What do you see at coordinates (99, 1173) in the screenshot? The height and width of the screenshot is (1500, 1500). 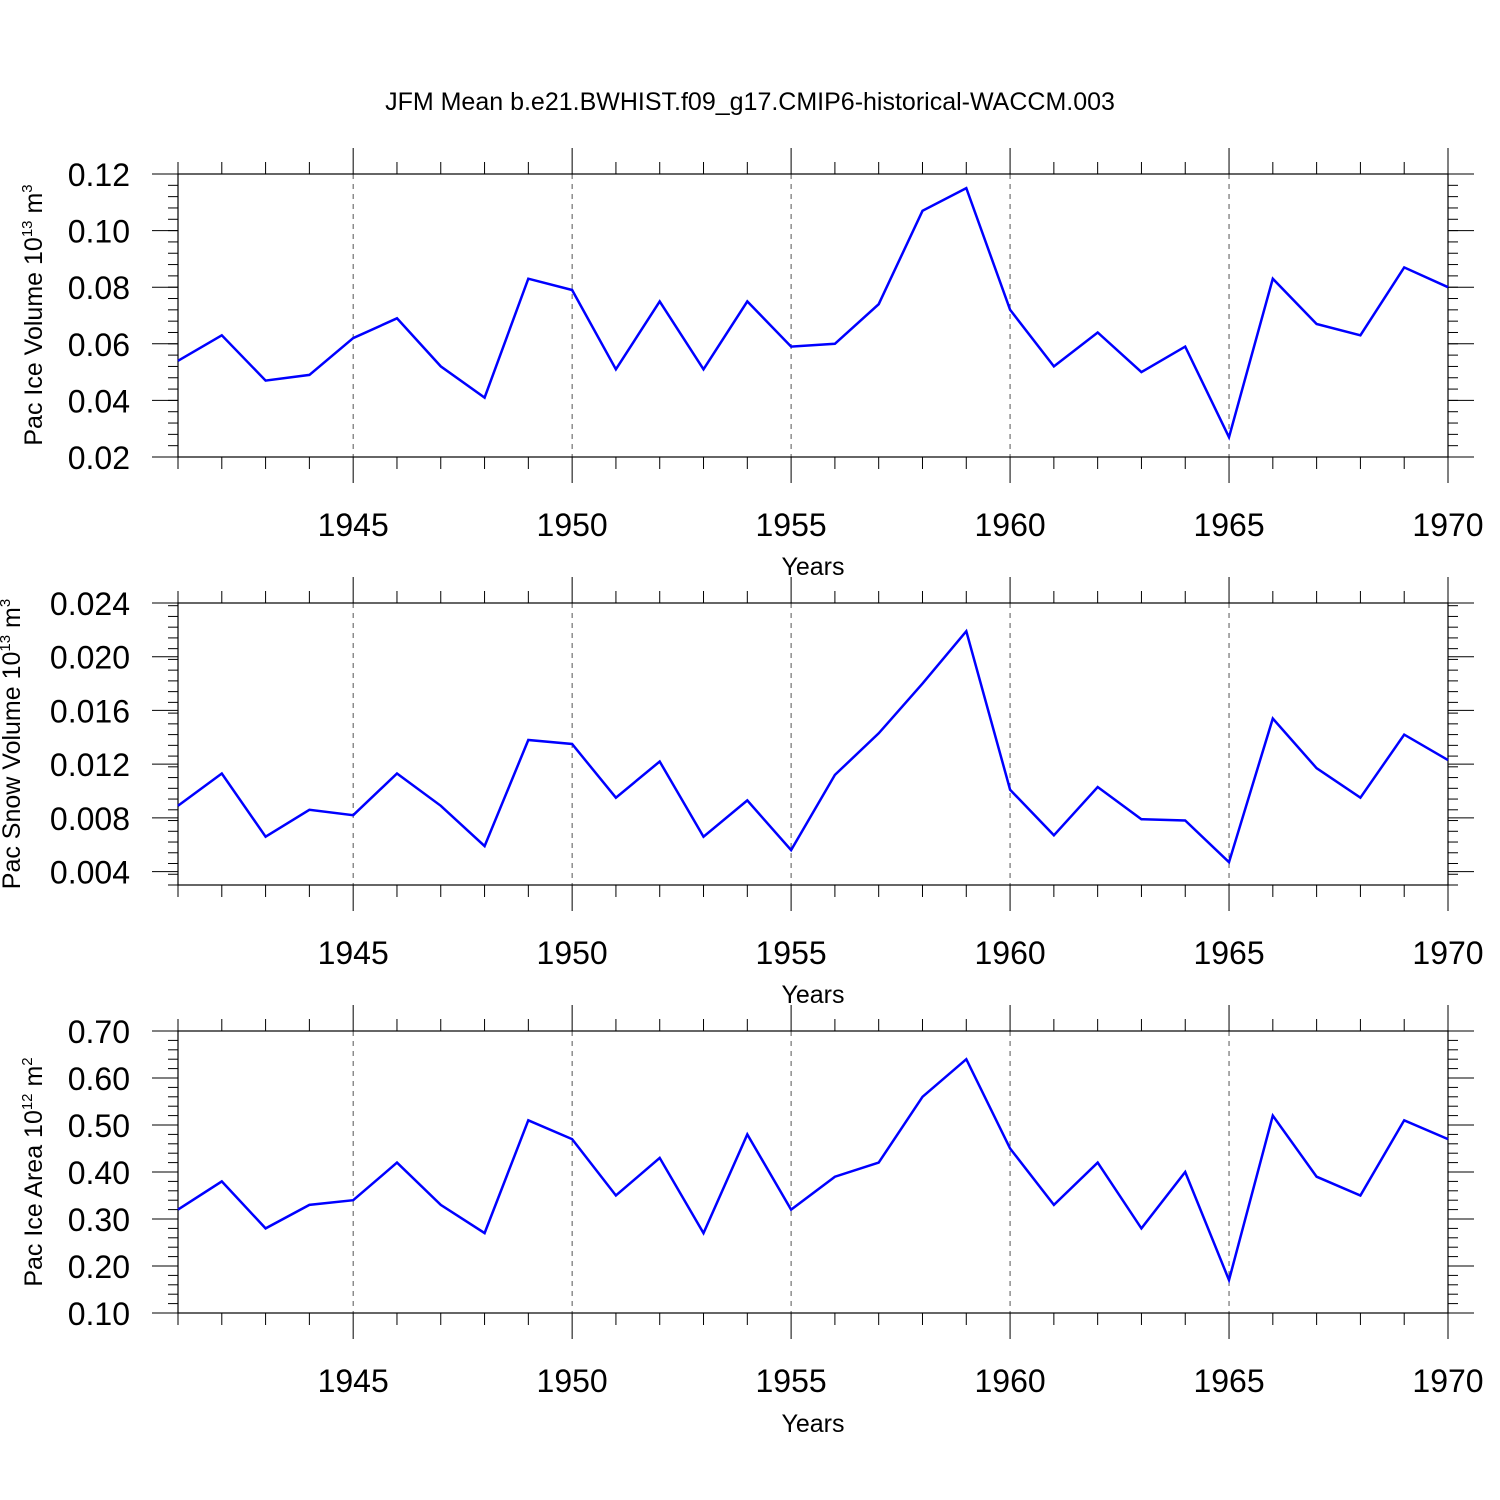 I see `y-tick-label: 0.40` at bounding box center [99, 1173].